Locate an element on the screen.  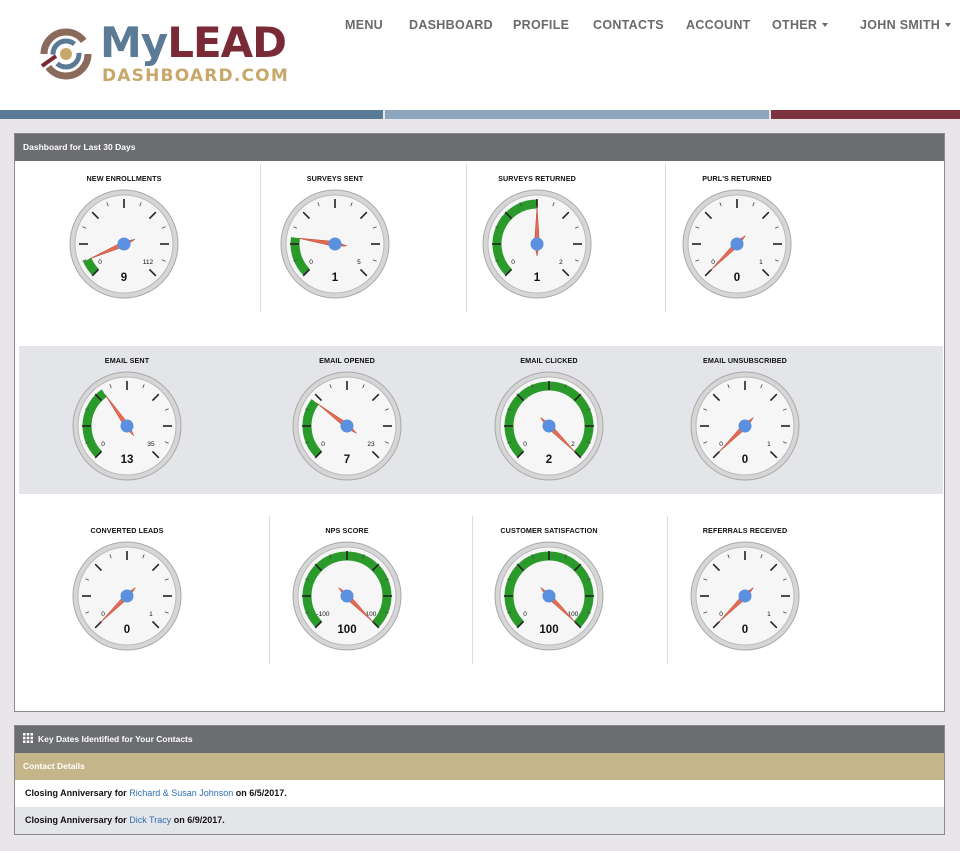
gauge-max-label: 35 is located at coordinates (151, 444).